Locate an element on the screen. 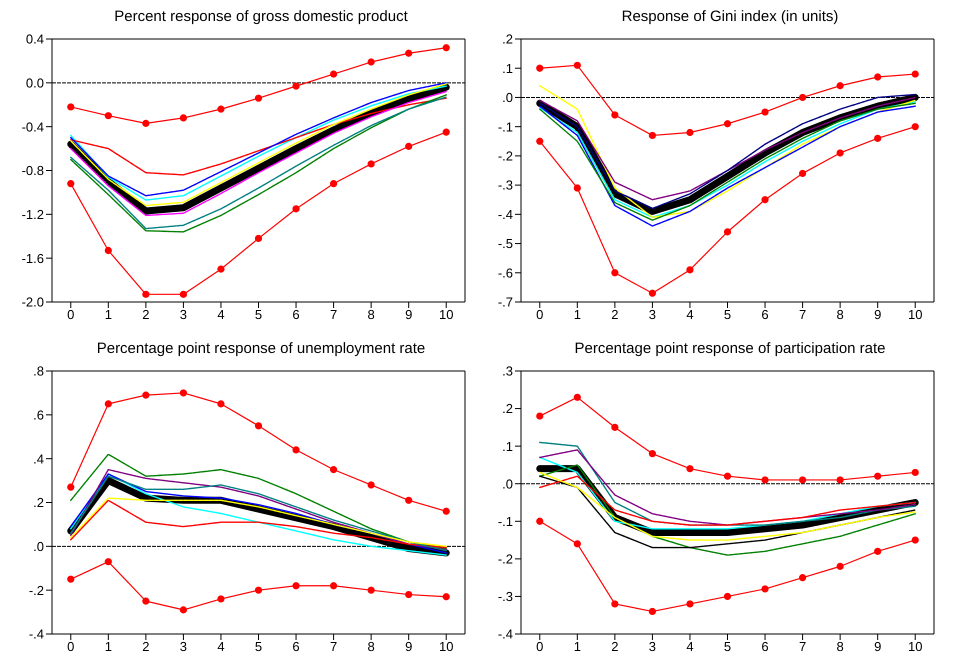  y-tick-label: -.7 is located at coordinates (505, 302).